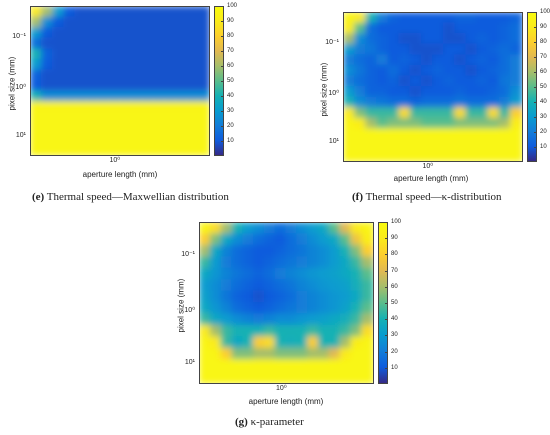 The height and width of the screenshot is (435, 550). What do you see at coordinates (431, 178) in the screenshot?
I see `x-axis-label-f: aperture length (mm)` at bounding box center [431, 178].